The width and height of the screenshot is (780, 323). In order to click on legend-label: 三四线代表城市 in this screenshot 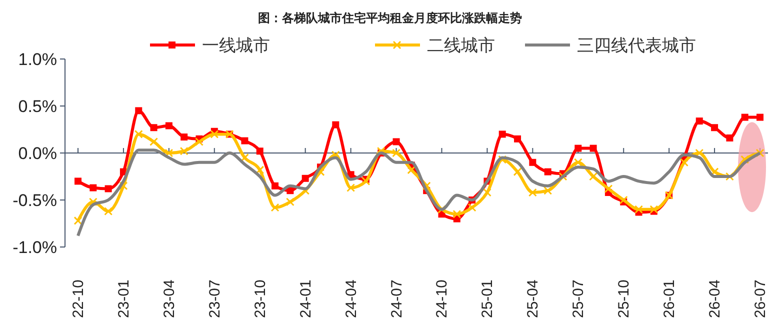, I will do `click(636, 45)`.